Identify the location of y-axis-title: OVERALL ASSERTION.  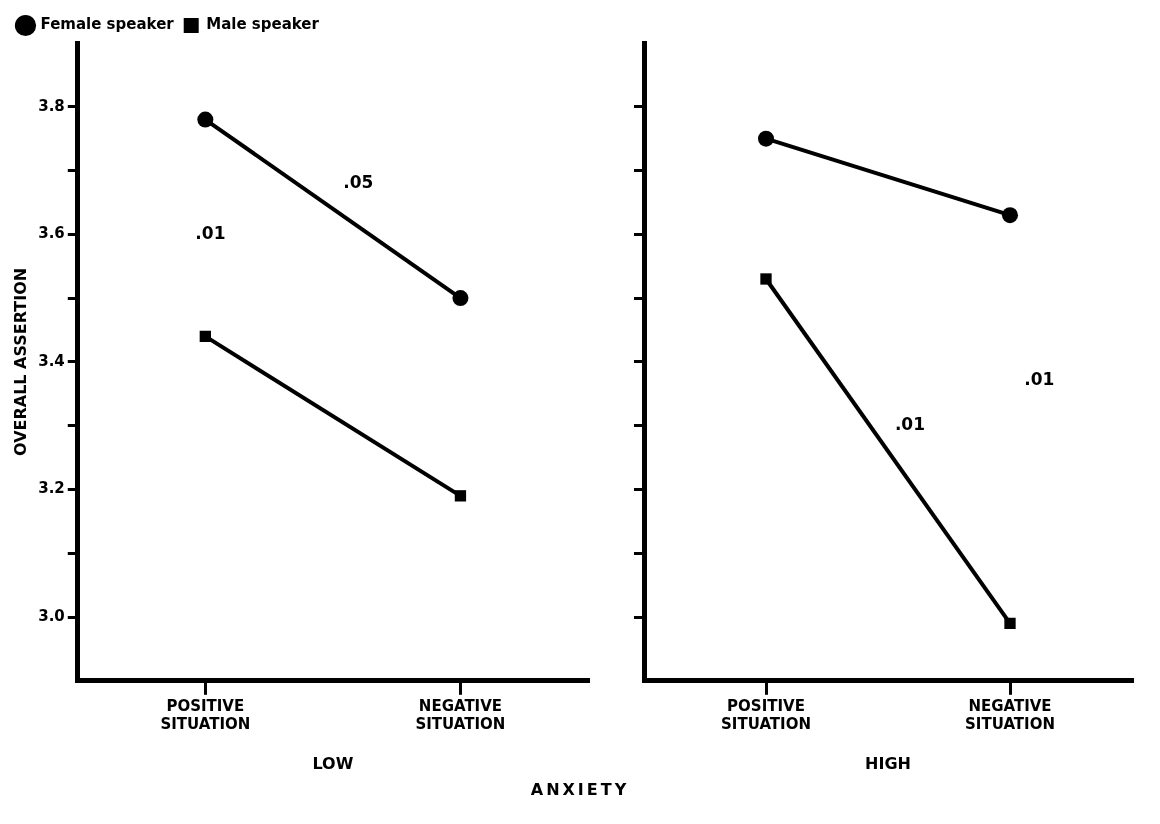
(20, 362).